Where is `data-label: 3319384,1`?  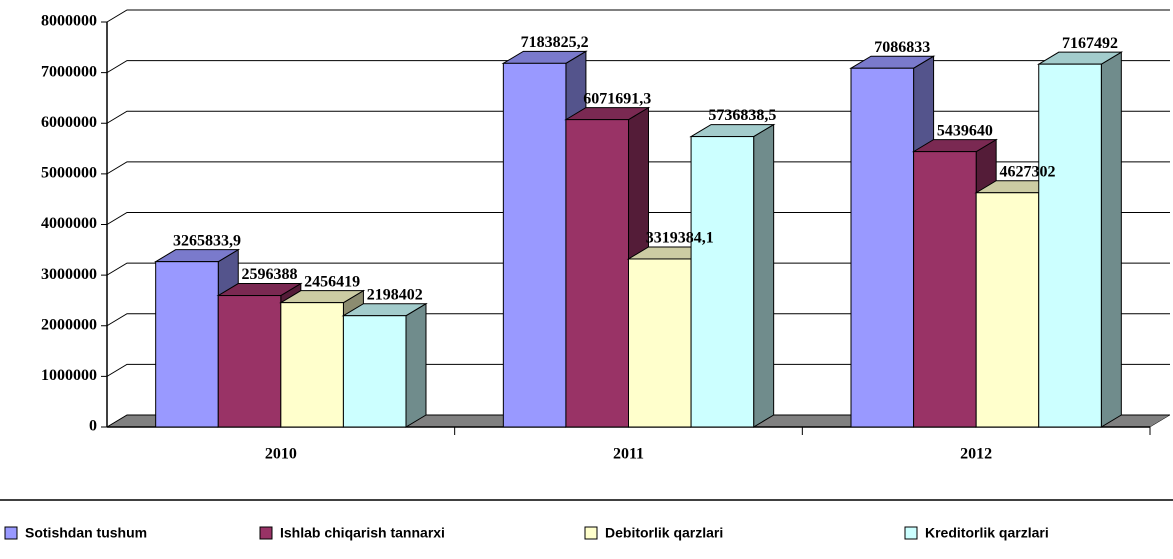
data-label: 3319384,1 is located at coordinates (680, 238).